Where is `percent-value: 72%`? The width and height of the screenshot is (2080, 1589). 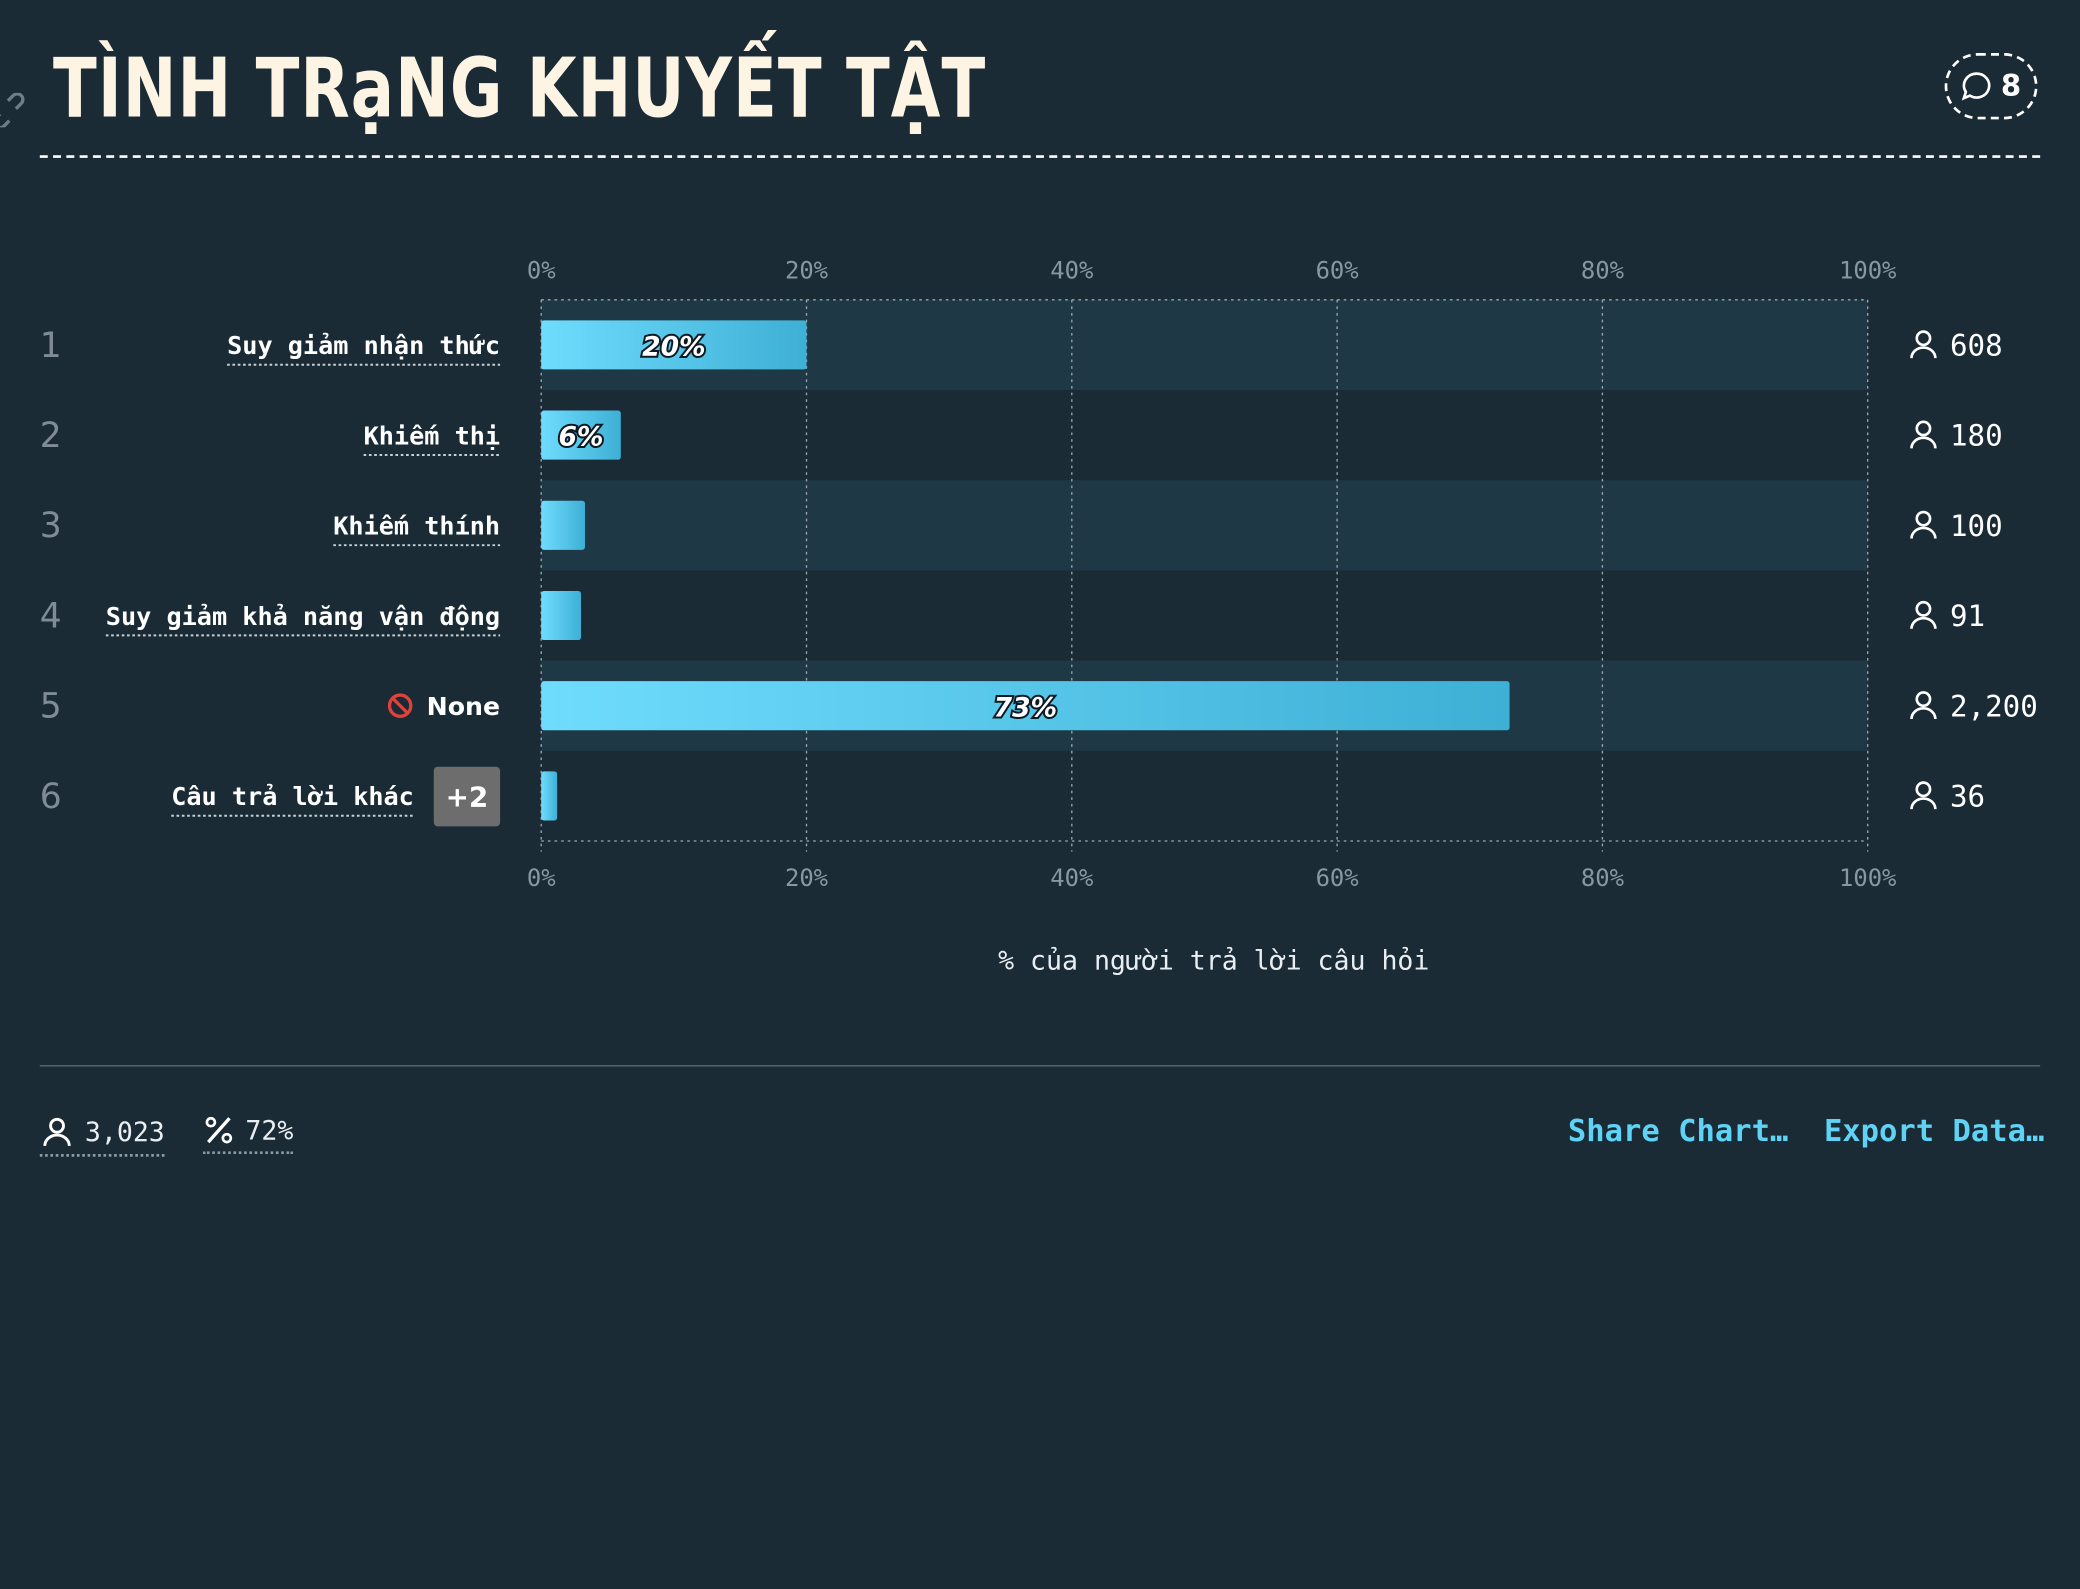
percent-value: 72% is located at coordinates (269, 1130).